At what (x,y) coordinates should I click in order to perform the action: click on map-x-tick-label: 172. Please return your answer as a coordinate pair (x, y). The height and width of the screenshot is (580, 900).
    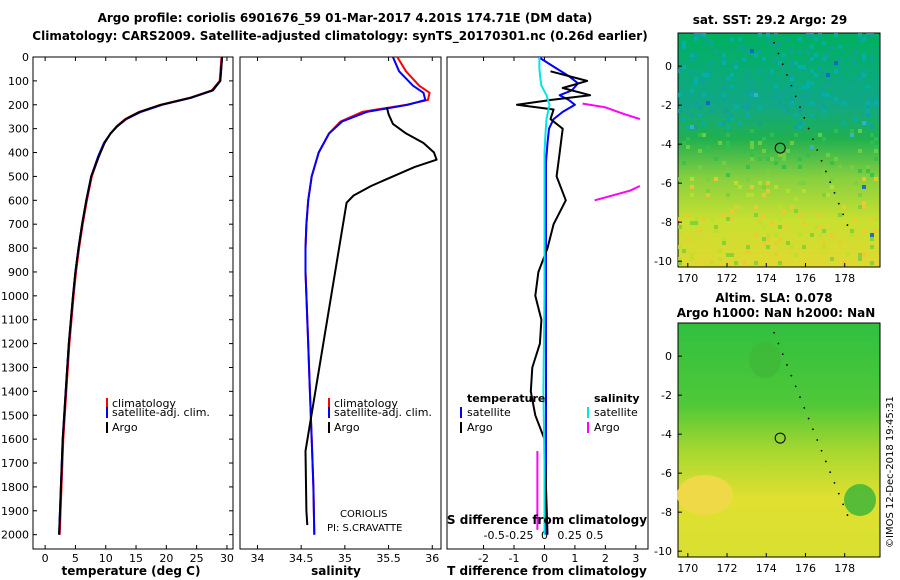
    Looking at the image, I should click on (727, 568).